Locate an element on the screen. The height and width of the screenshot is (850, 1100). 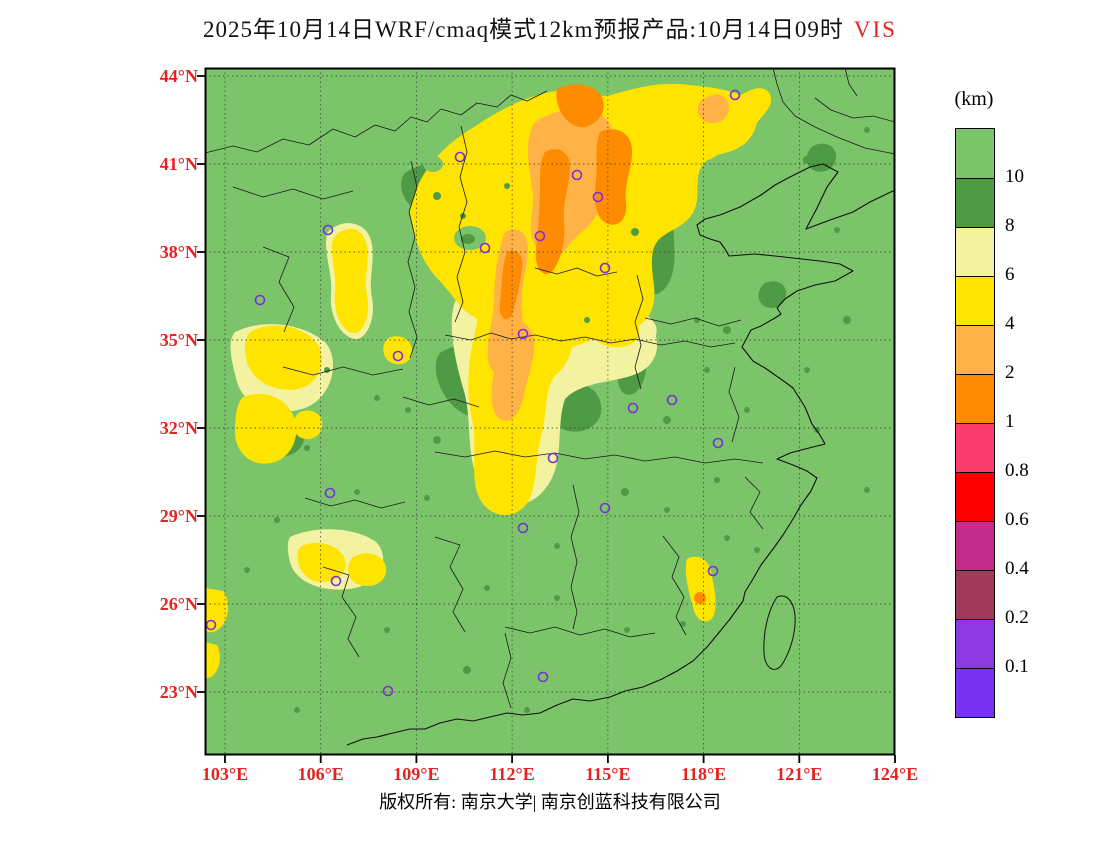
legend-tick-label: 0.1 is located at coordinates (1017, 666).